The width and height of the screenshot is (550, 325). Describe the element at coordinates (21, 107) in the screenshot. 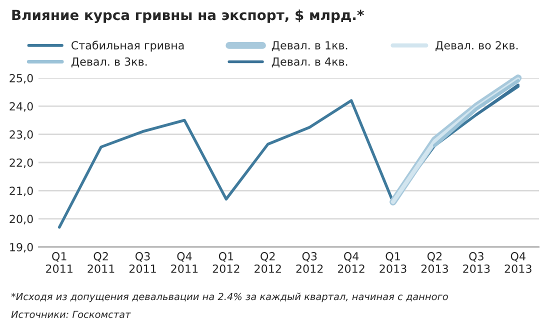

I see `y-tick-label: 24,0` at that location.